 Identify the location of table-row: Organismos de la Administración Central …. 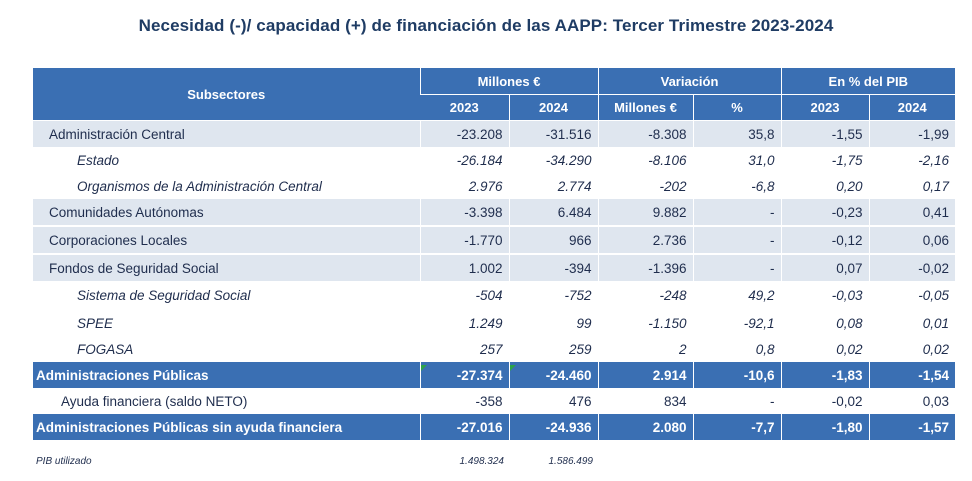
(494, 186).